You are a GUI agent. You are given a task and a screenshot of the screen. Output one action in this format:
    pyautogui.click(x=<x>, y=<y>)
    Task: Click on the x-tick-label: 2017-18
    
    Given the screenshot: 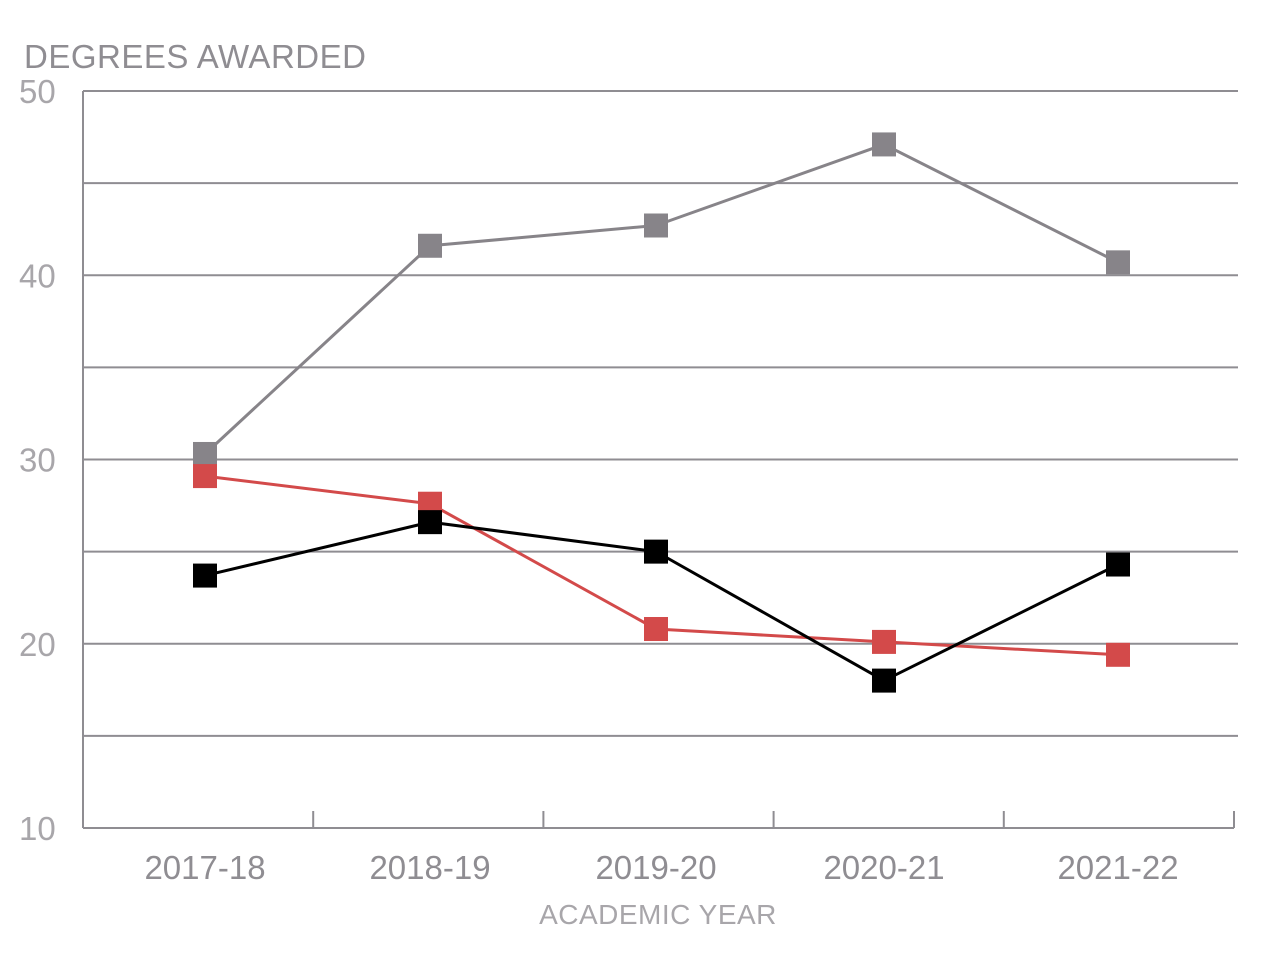 What is the action you would take?
    pyautogui.click(x=204, y=867)
    